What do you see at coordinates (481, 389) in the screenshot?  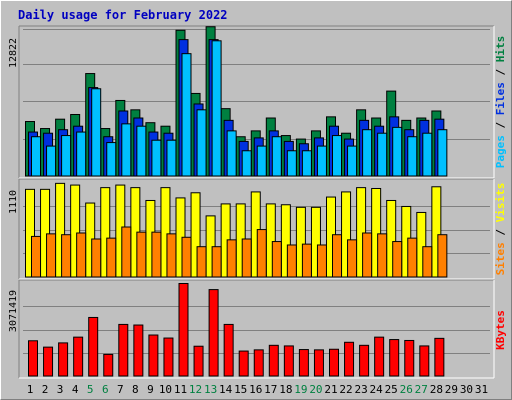 I see `day-label-31: 31` at bounding box center [481, 389].